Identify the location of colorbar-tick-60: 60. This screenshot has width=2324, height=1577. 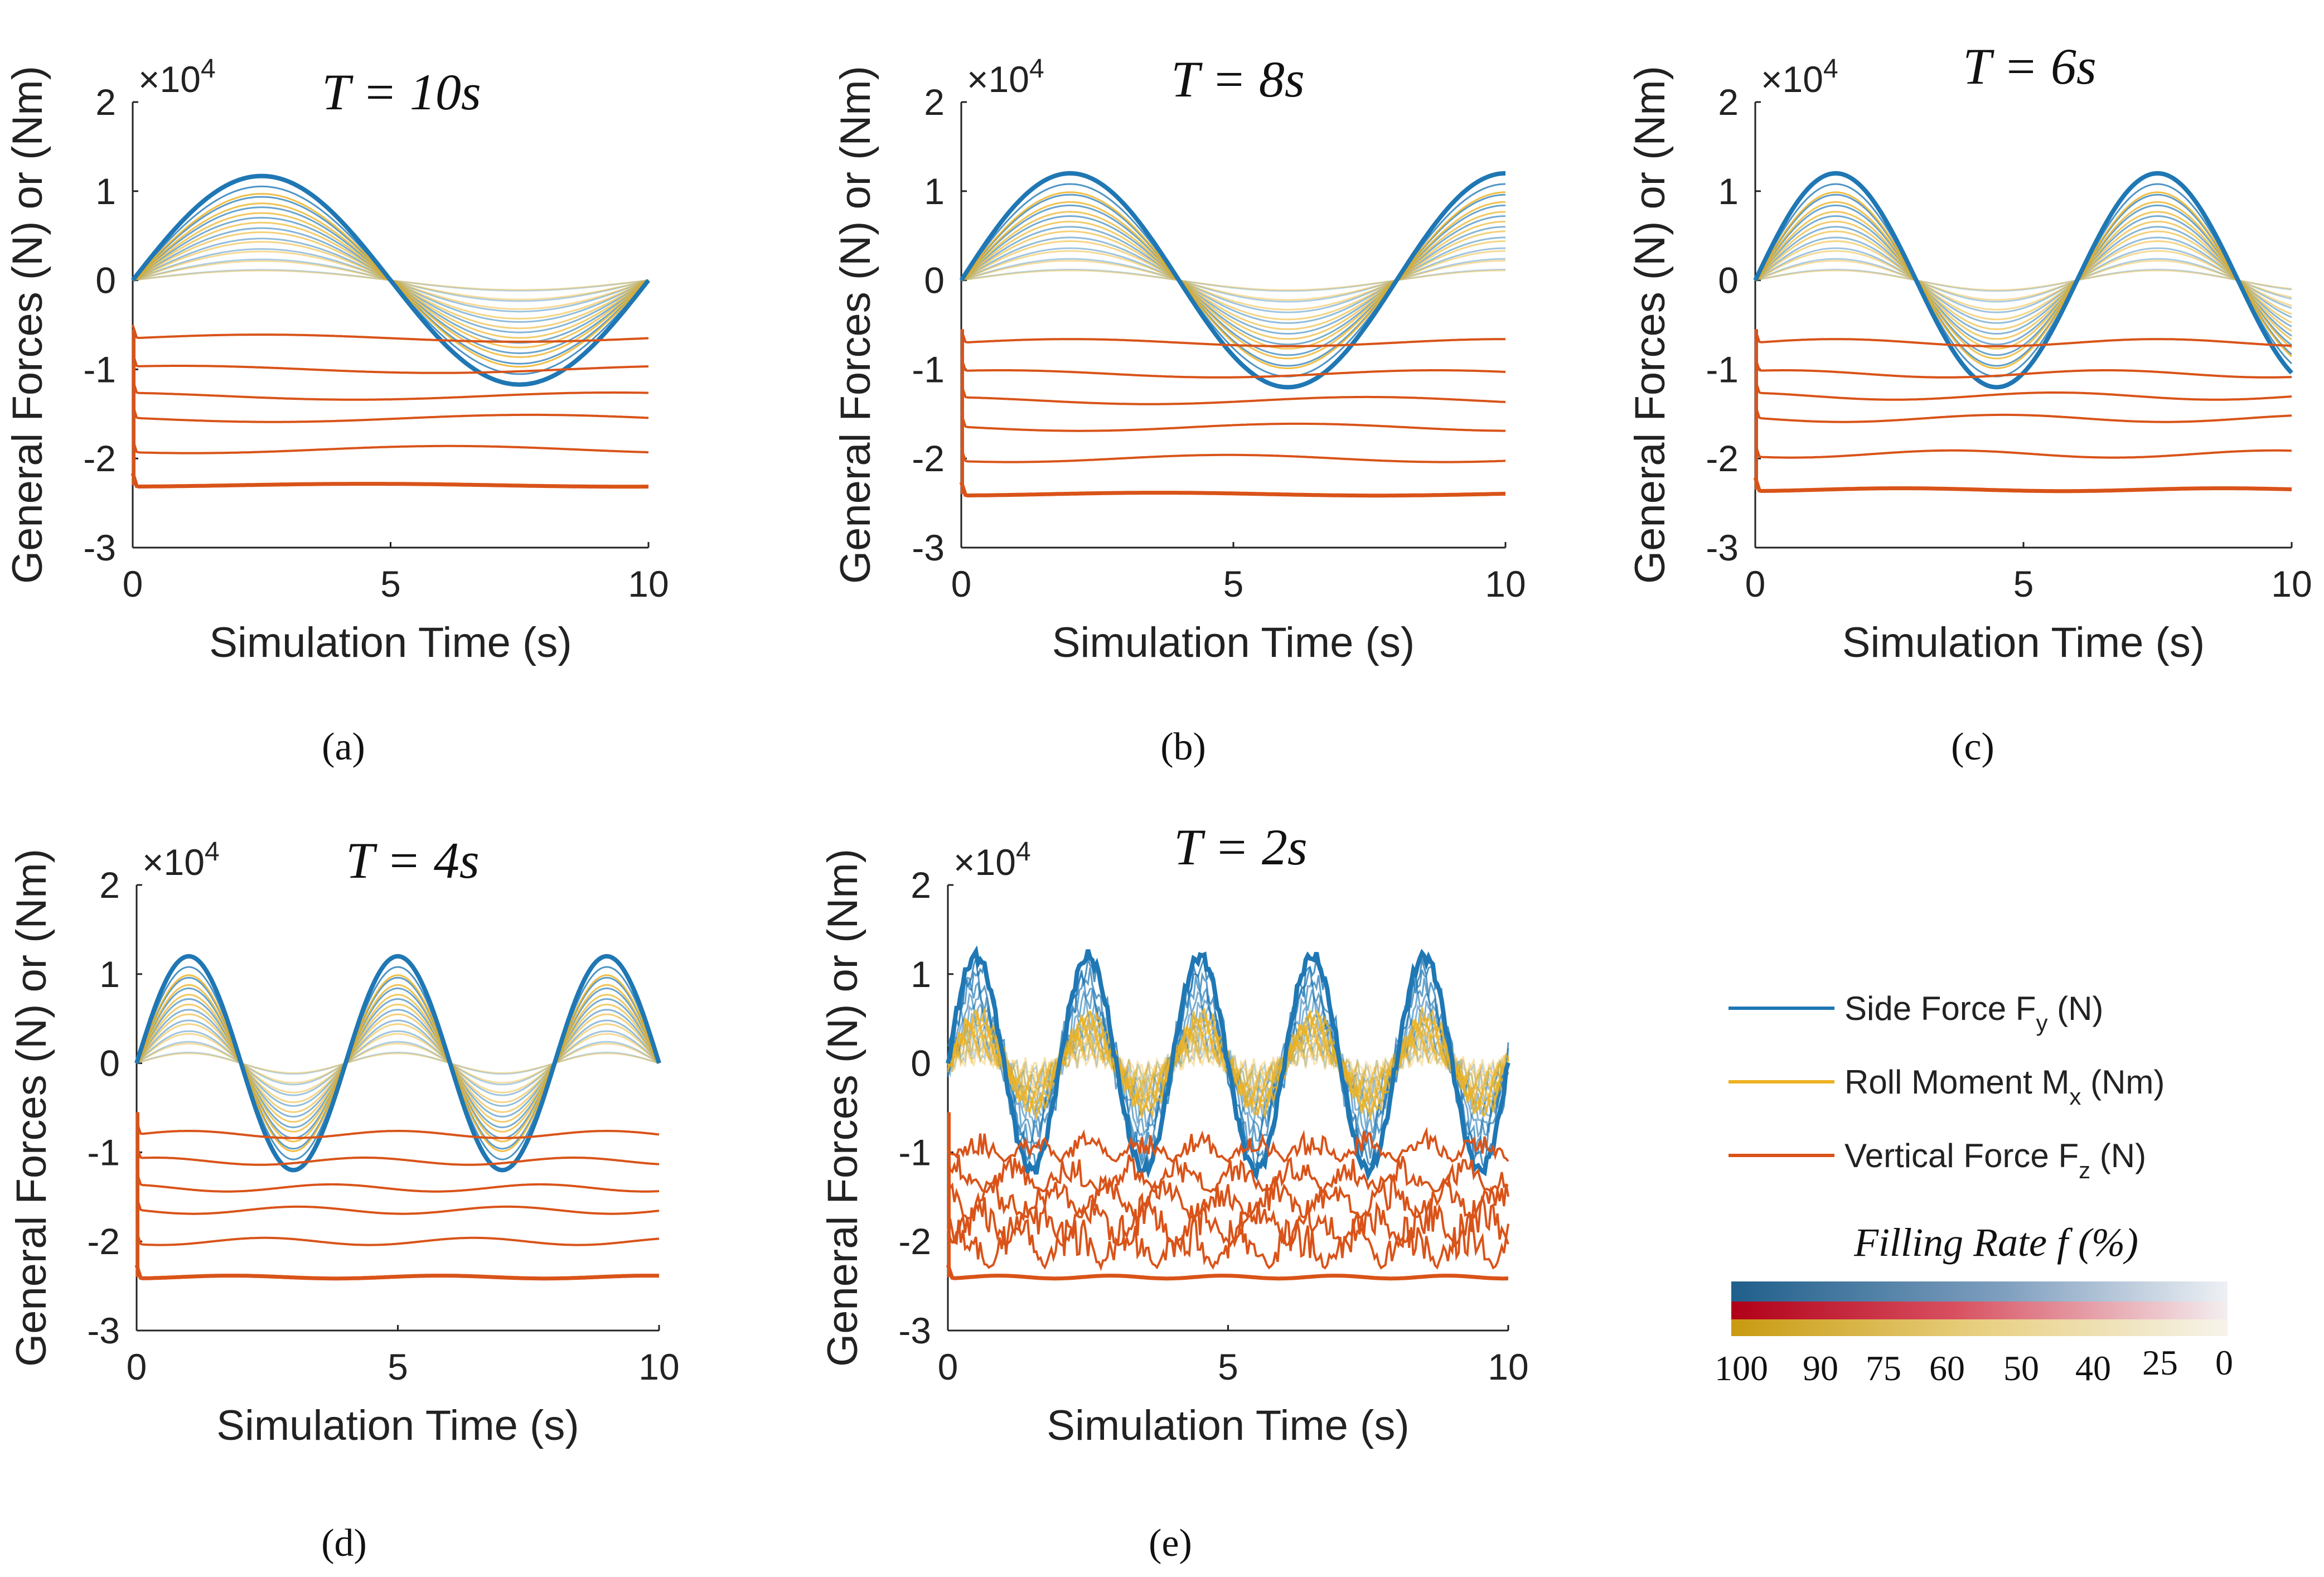
(1947, 1368).